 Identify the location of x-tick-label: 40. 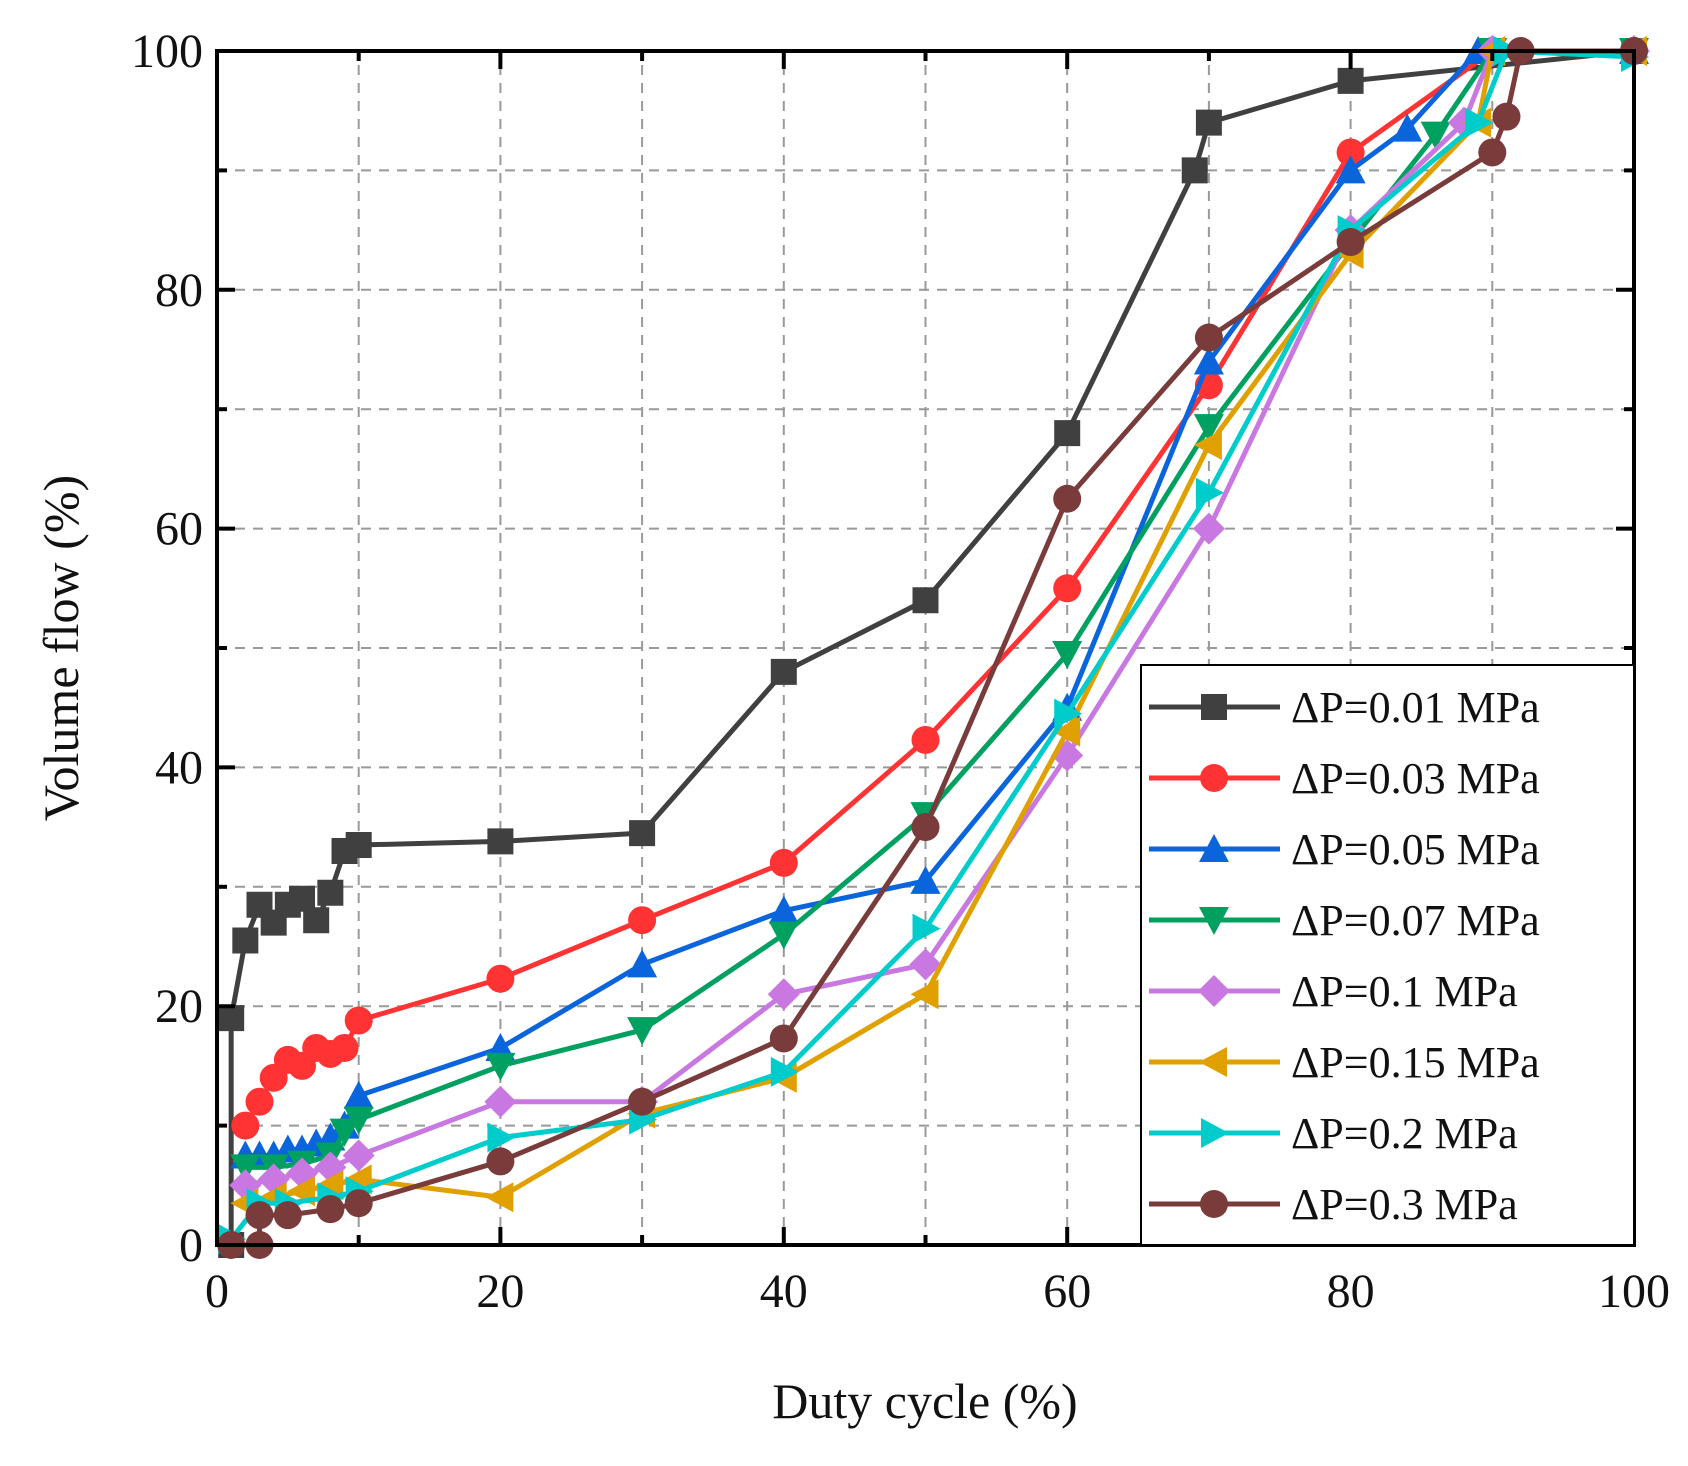
(784, 1291).